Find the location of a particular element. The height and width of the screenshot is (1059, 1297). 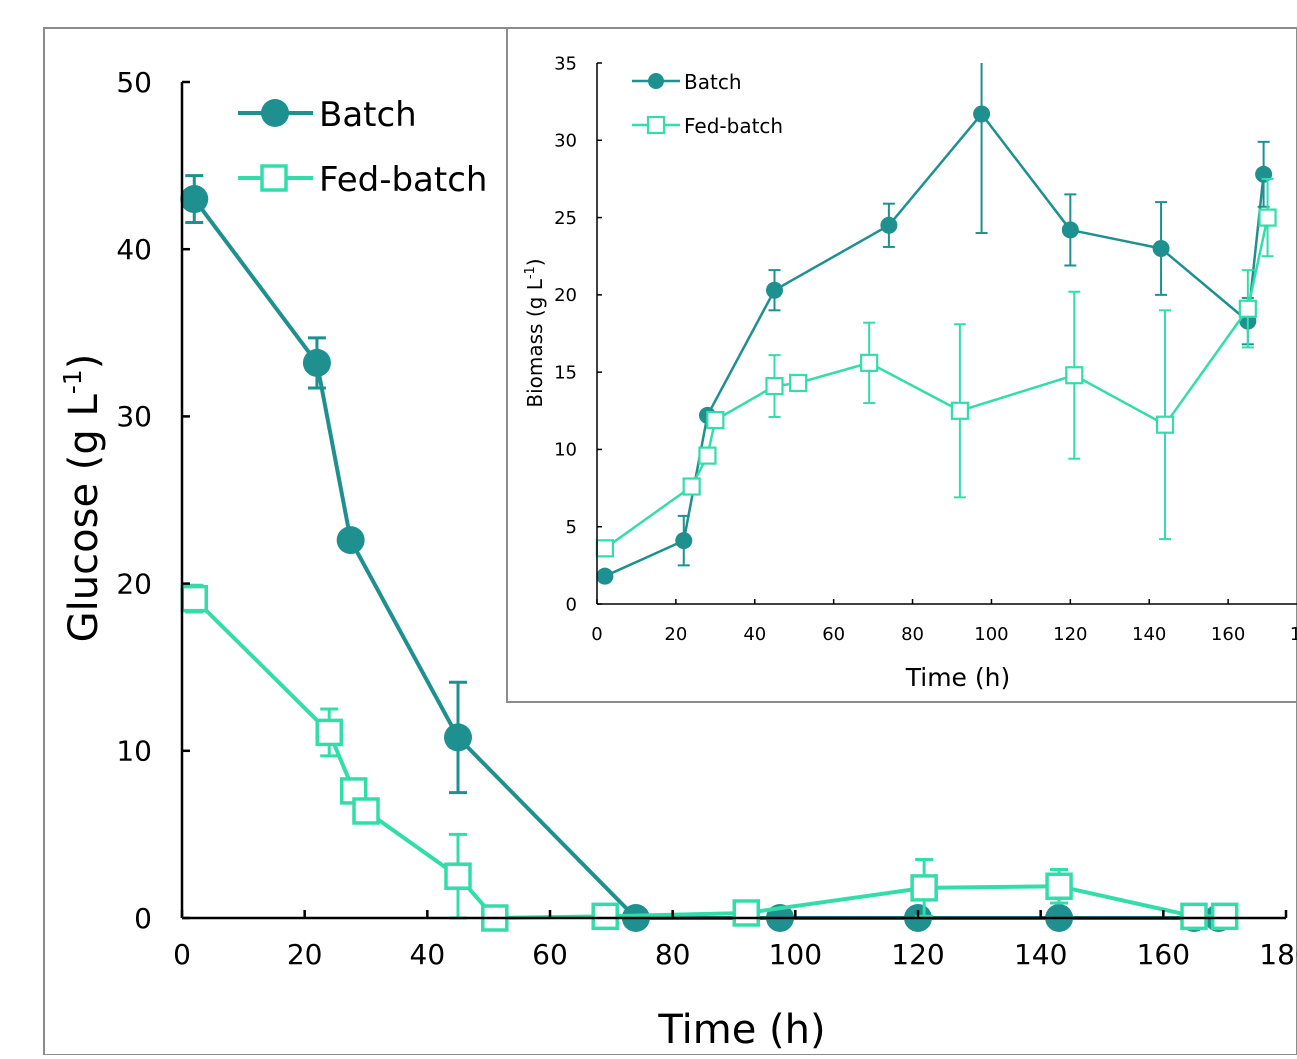

main-y-axis-label-main: Glucose (g L is located at coordinates (84, 518).